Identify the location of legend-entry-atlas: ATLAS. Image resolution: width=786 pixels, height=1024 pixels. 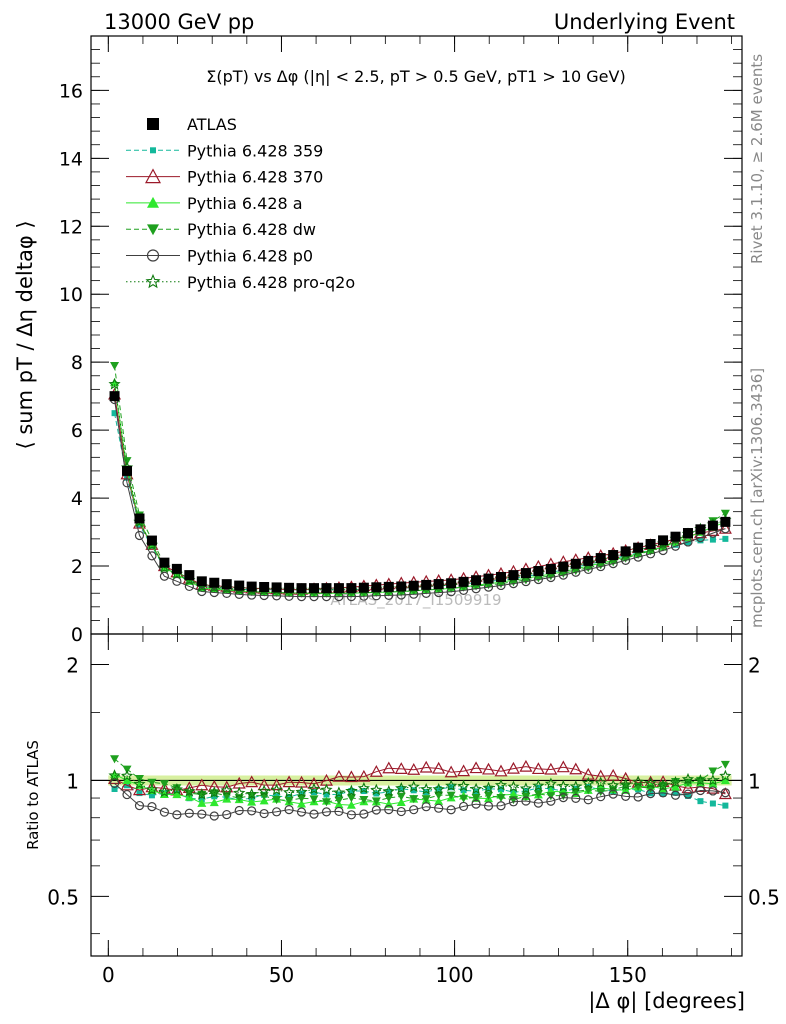
(192, 124).